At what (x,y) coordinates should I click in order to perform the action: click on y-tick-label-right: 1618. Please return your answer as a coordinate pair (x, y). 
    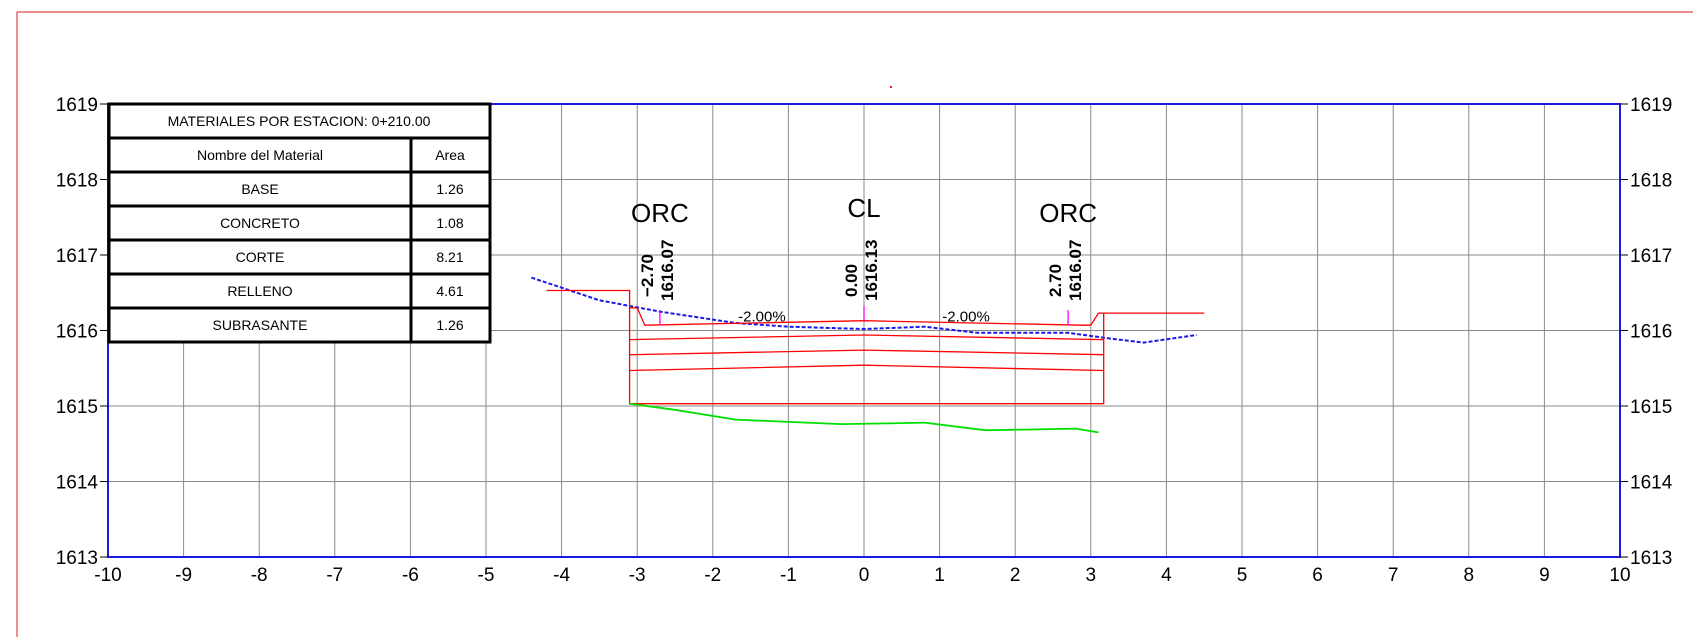
    Looking at the image, I should click on (1651, 181).